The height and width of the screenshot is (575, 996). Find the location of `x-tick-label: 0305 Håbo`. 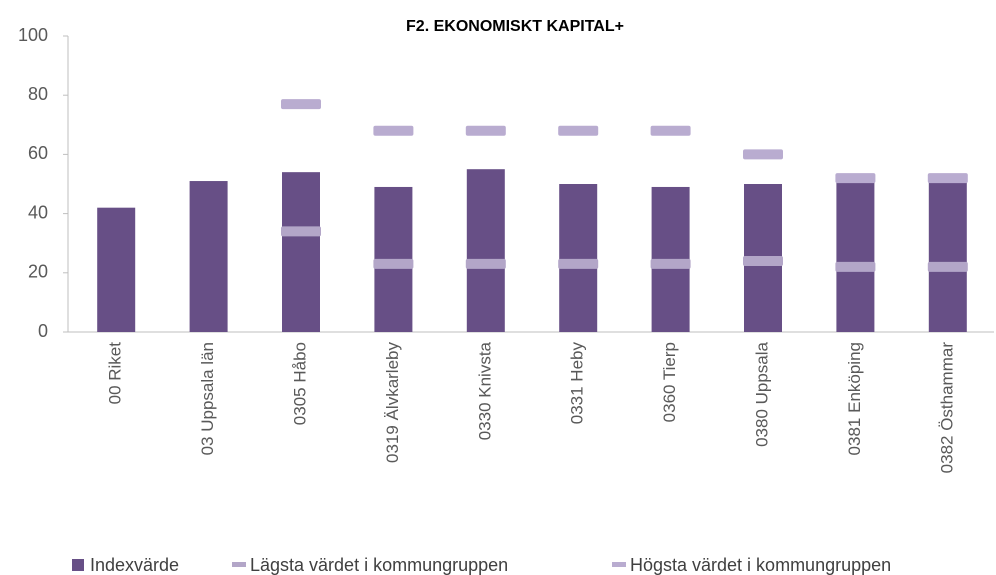

x-tick-label: 0305 Håbo is located at coordinates (299, 383).